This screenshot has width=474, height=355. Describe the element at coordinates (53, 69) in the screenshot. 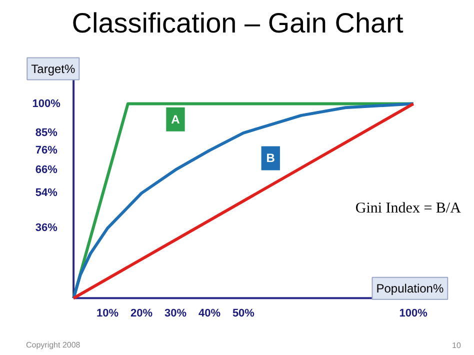

I see `y-axis-title: Target%` at that location.